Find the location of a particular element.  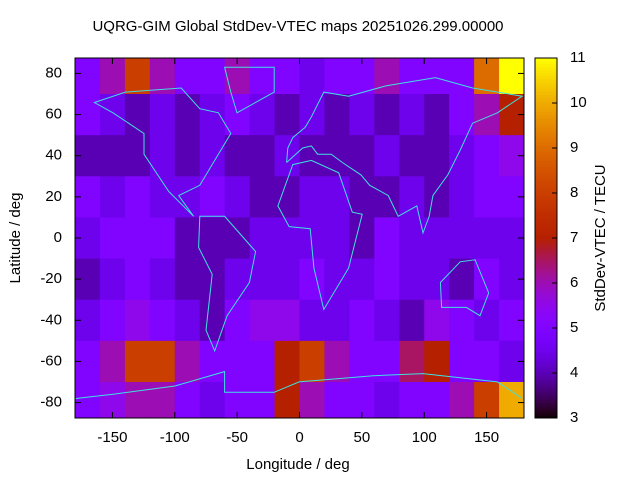

y-axis-label: Latitude / deg is located at coordinates (15, 238).